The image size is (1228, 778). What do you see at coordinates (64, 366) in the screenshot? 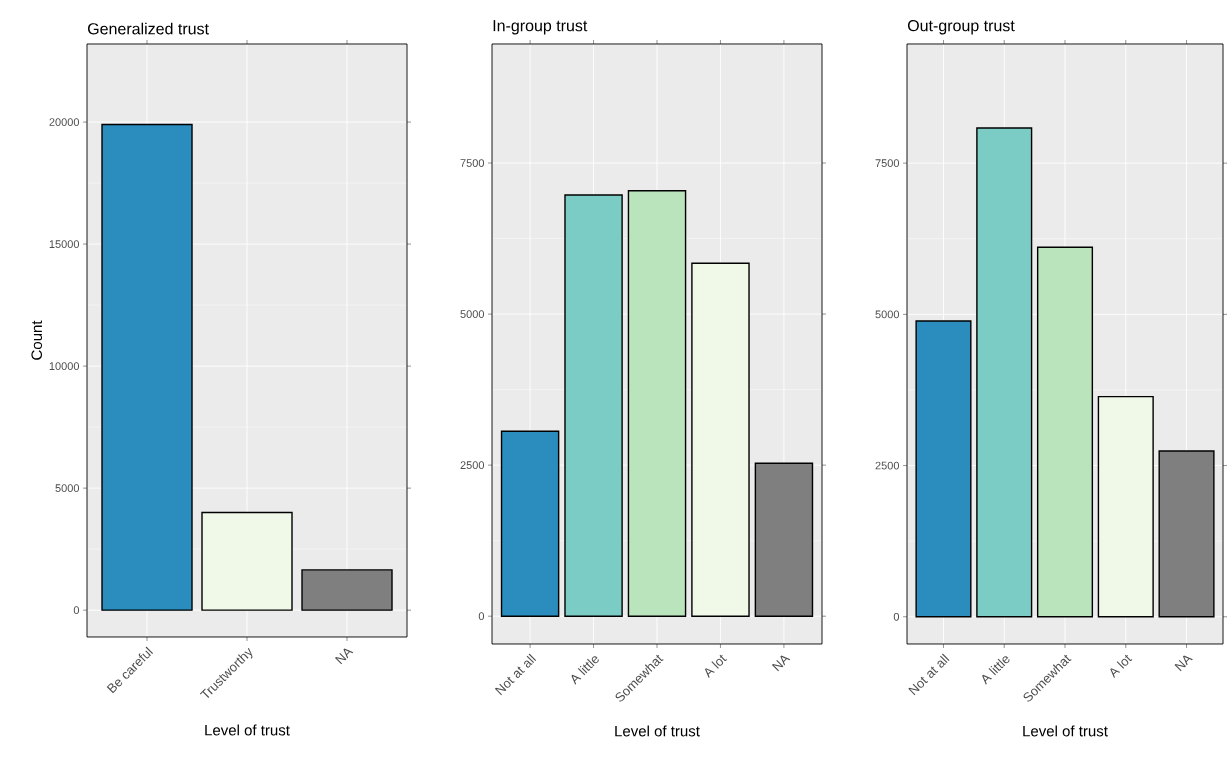
I see `y-tick-label: 10000` at bounding box center [64, 366].